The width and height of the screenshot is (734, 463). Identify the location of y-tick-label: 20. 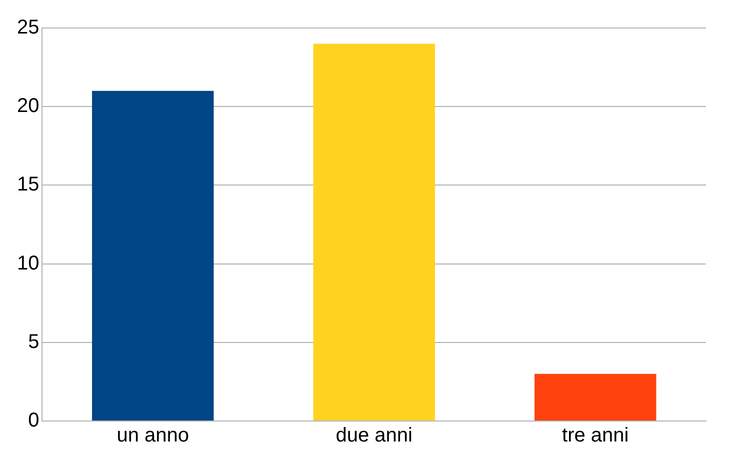
(28, 106).